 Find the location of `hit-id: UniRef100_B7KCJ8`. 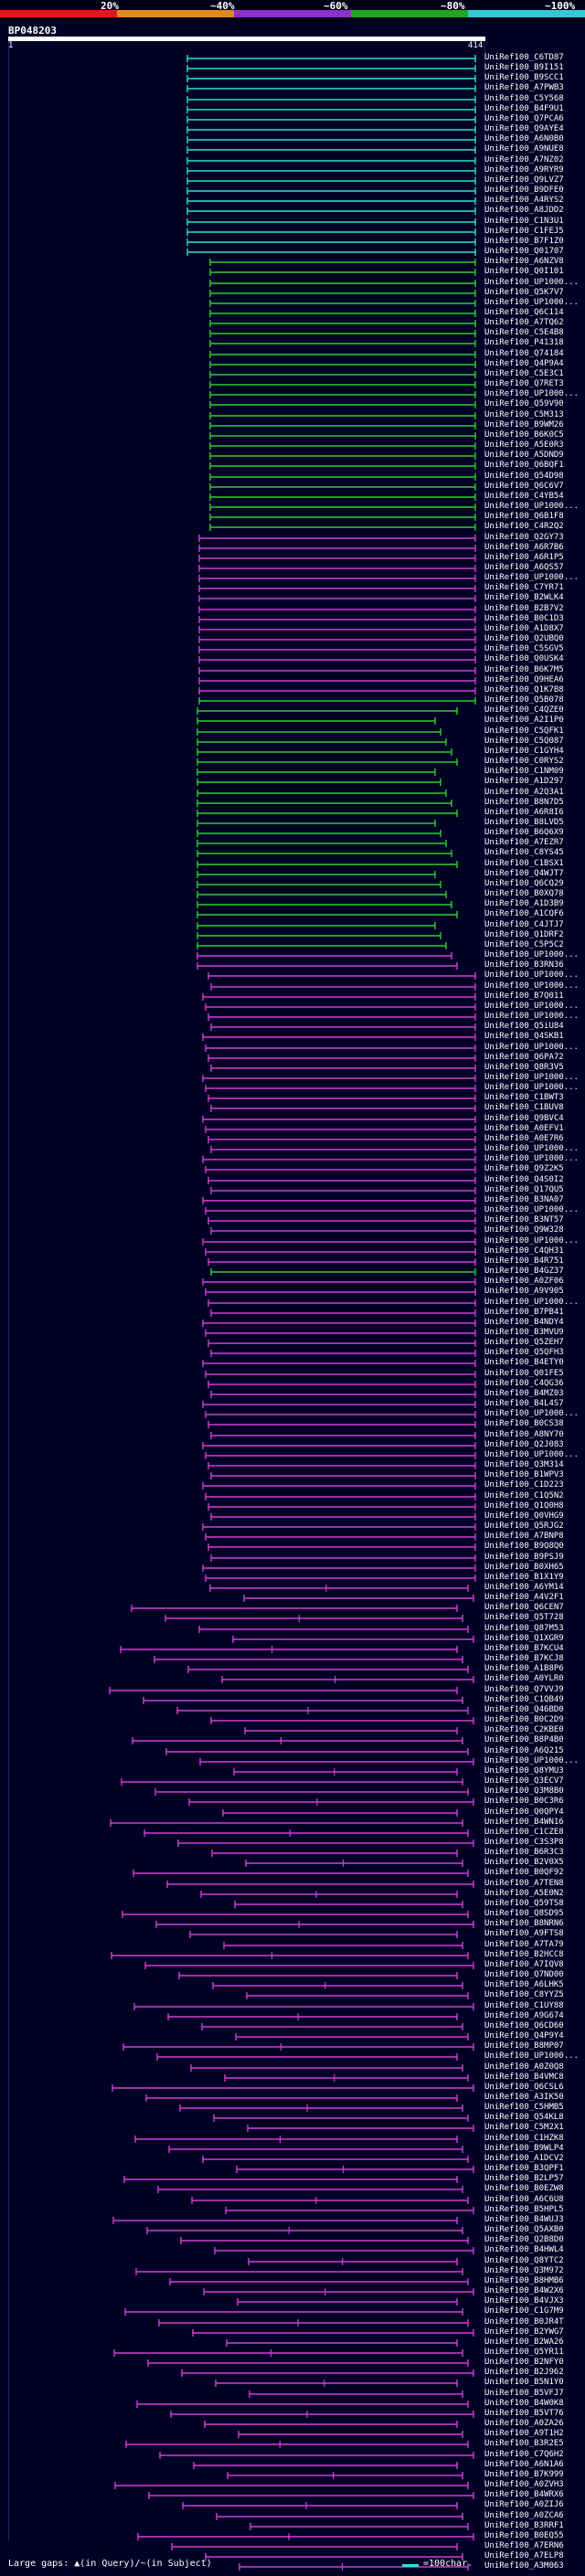

hit-id: UniRef100_B7KCJ8 is located at coordinates (524, 1659).